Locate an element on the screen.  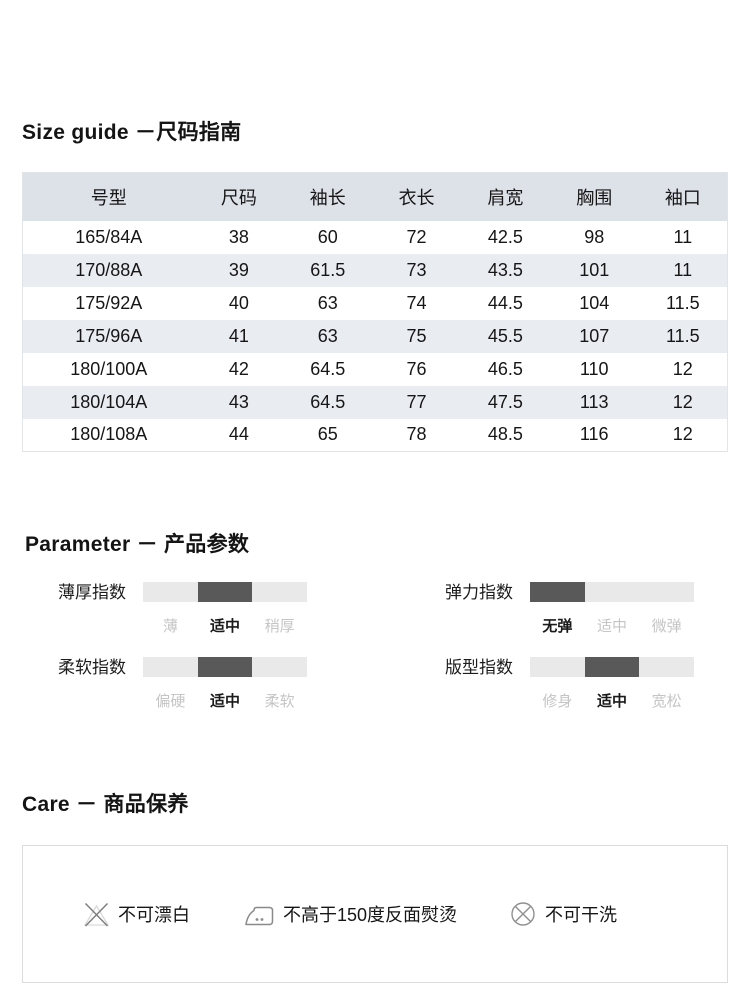
size-table-cell: 60 is located at coordinates (327, 236).